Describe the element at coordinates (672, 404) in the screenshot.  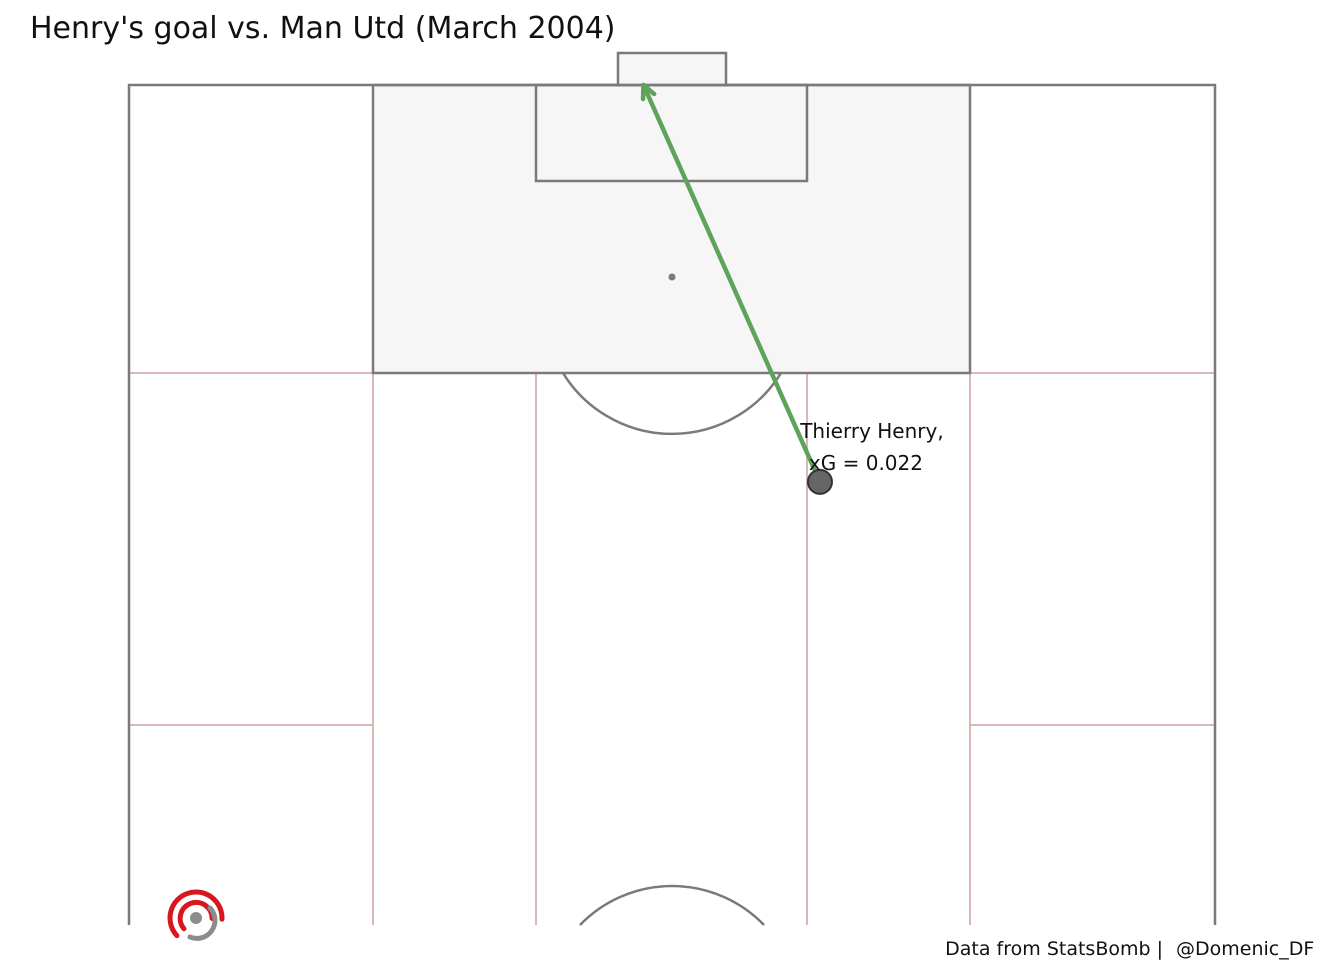
I see `penalty-arc` at that location.